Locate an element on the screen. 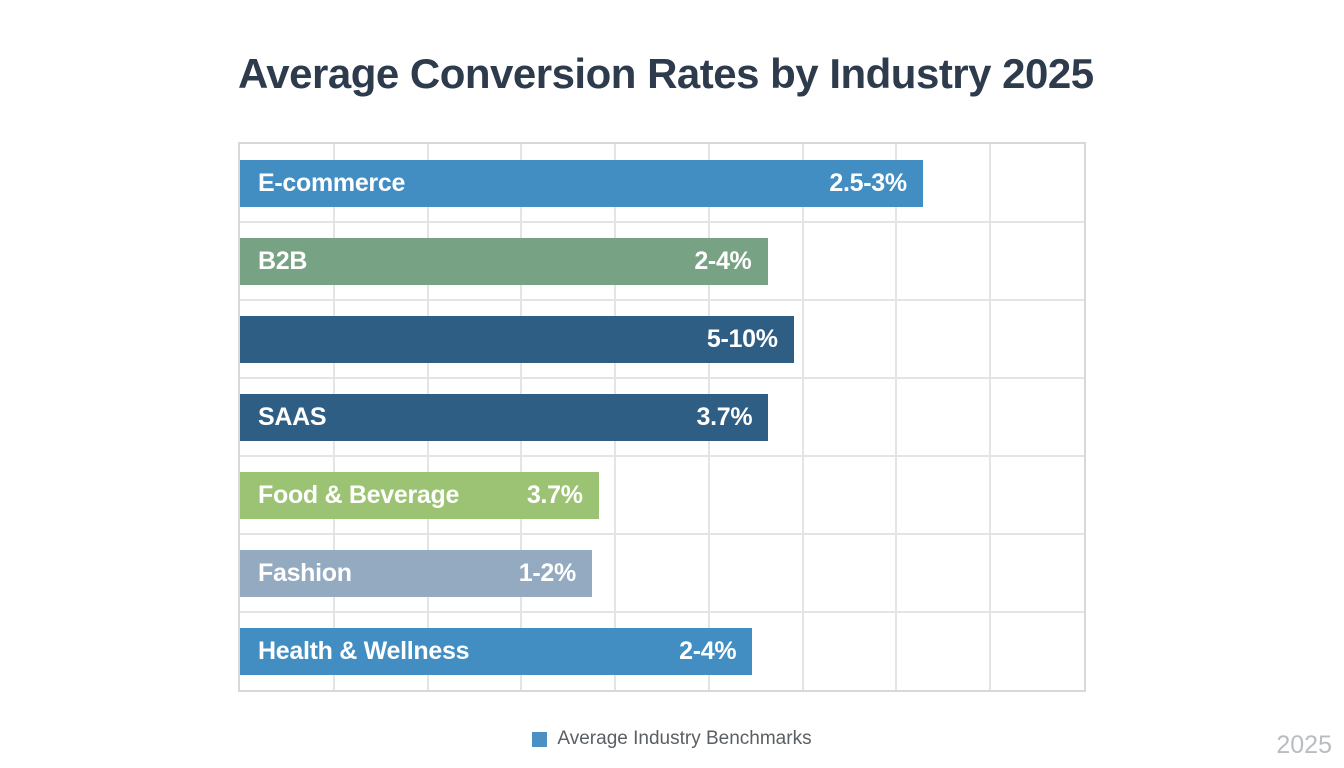  bar-label: Fashion is located at coordinates (305, 572).